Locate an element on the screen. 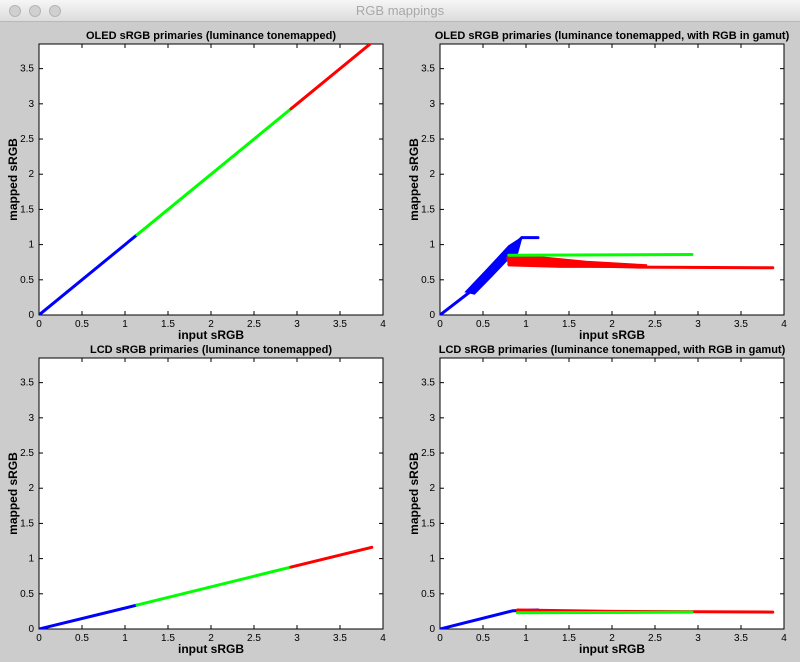  title-bar: RGB mappings is located at coordinates (400, 11).